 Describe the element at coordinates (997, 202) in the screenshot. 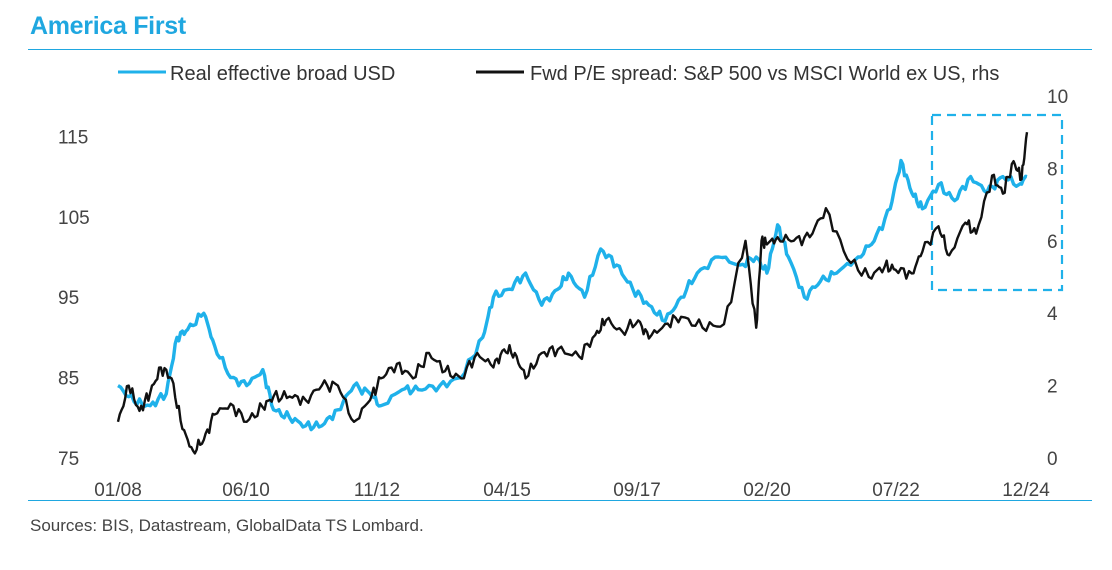

I see `highlight-box` at that location.